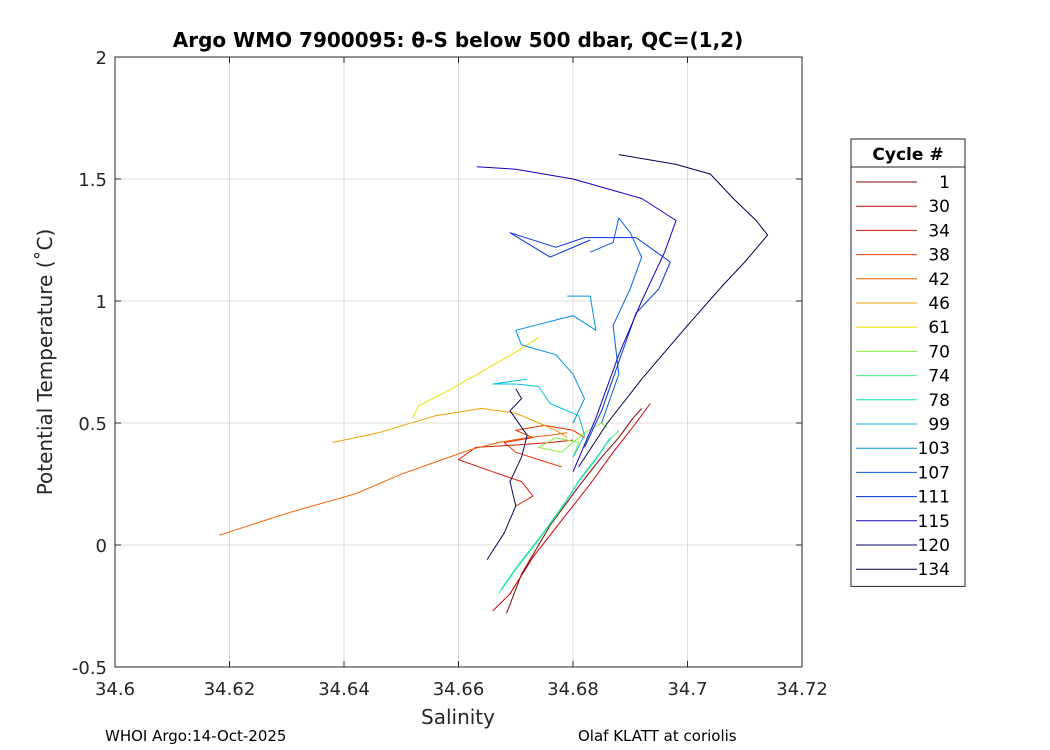 This screenshot has height=750, width=1050. I want to click on legend-label-cycle-30: 30, so click(939, 207).